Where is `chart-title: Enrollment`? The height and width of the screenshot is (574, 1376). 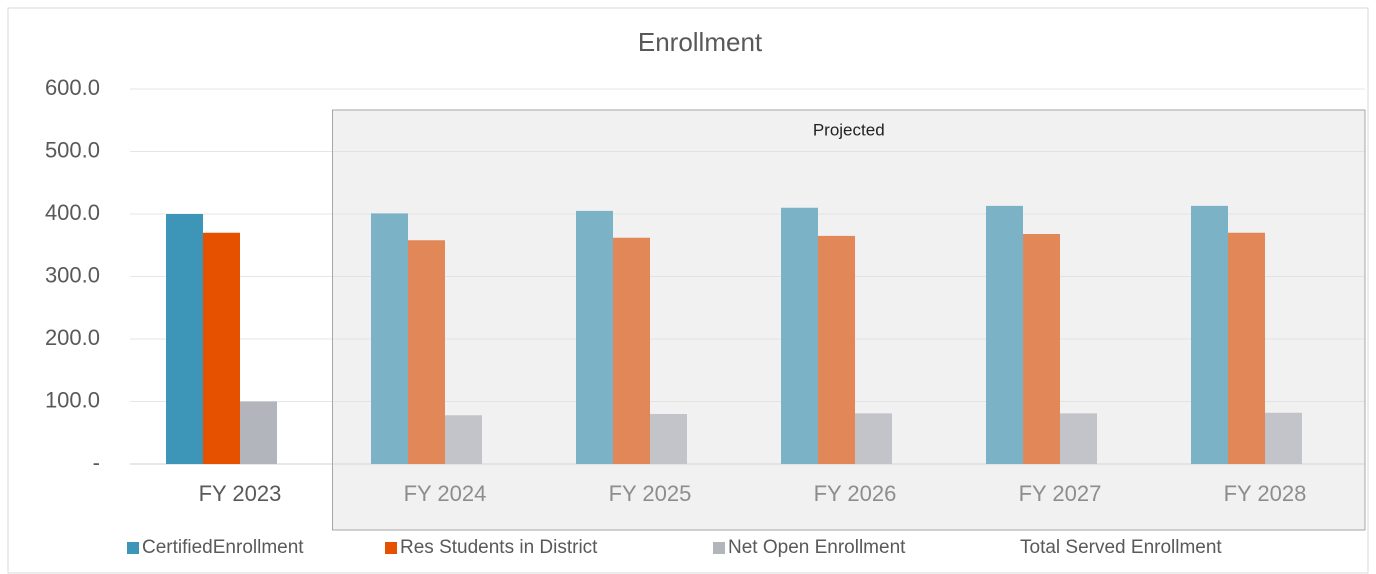
chart-title: Enrollment is located at coordinates (700, 42).